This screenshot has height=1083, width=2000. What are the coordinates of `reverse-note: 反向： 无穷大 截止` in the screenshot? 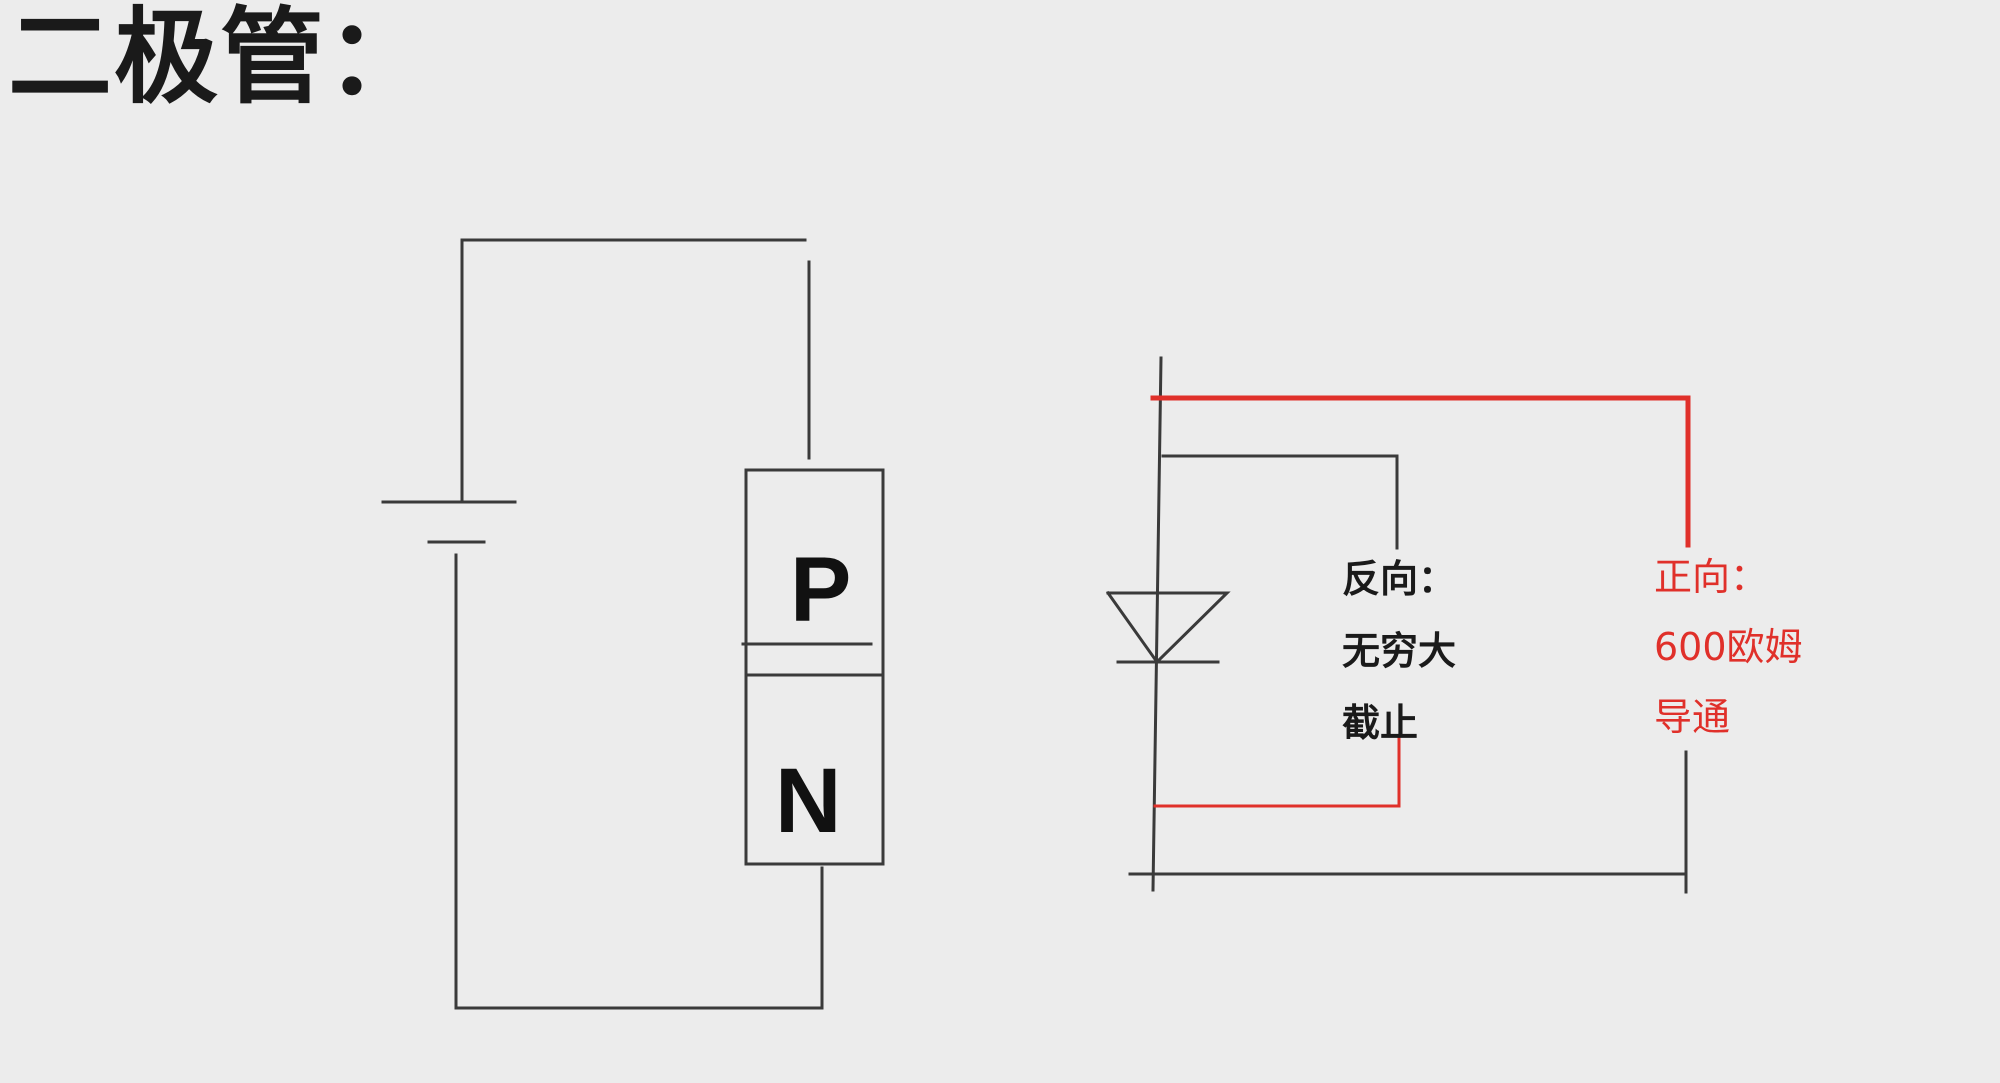 It's located at (1399, 651).